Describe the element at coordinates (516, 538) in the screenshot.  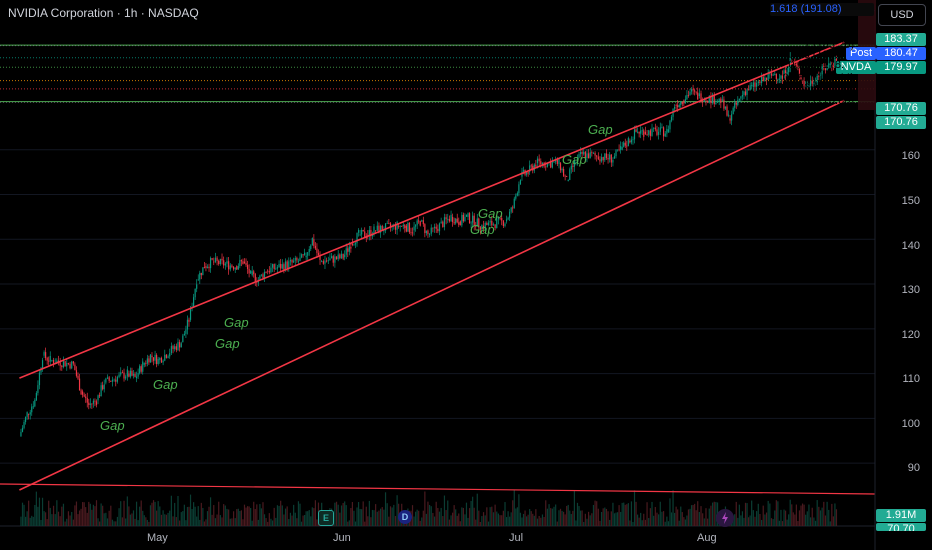
I see `x-tick-jul: Jul` at that location.